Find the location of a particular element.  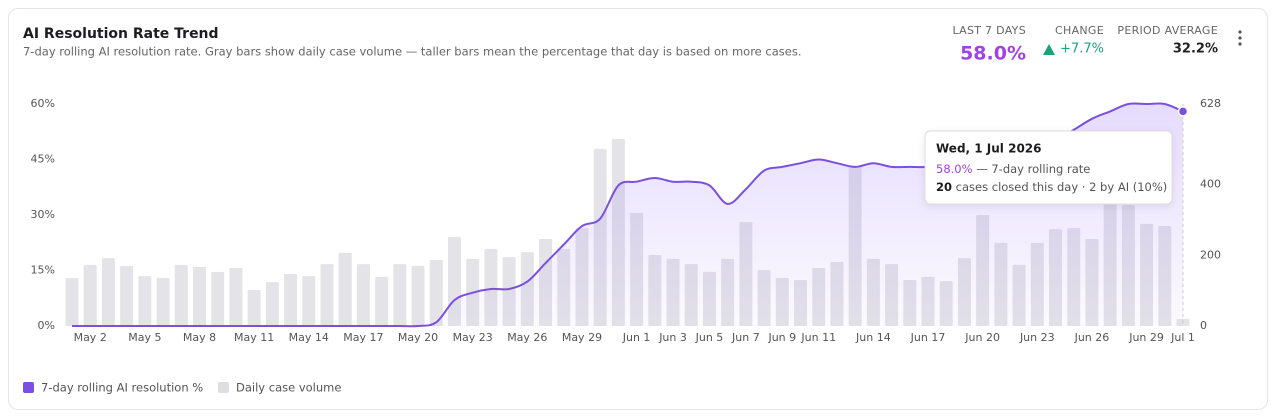

x-tick-label: May 20 is located at coordinates (418, 337).